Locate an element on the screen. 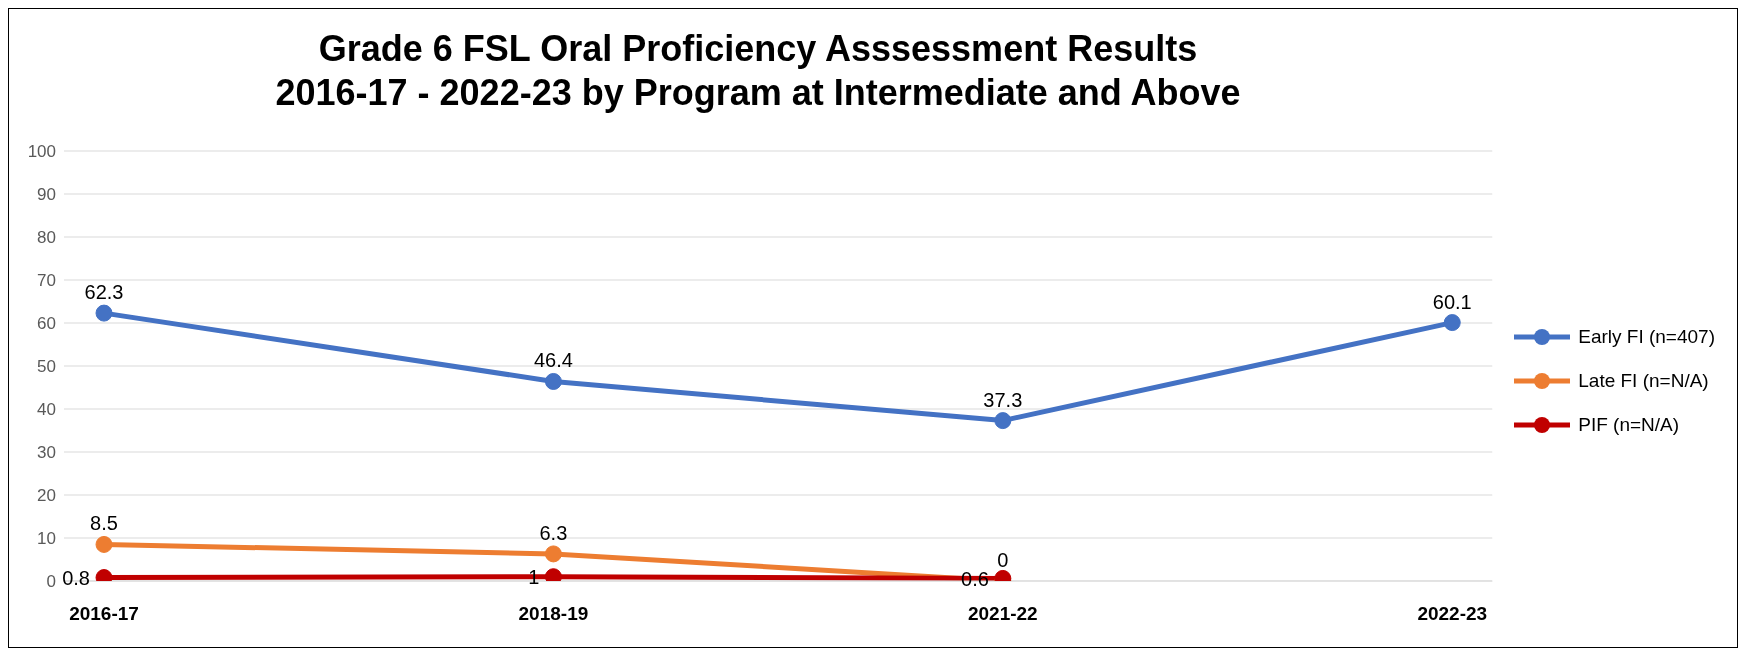 The width and height of the screenshot is (1749, 658). x-tick-label: 2016-17 is located at coordinates (104, 614).